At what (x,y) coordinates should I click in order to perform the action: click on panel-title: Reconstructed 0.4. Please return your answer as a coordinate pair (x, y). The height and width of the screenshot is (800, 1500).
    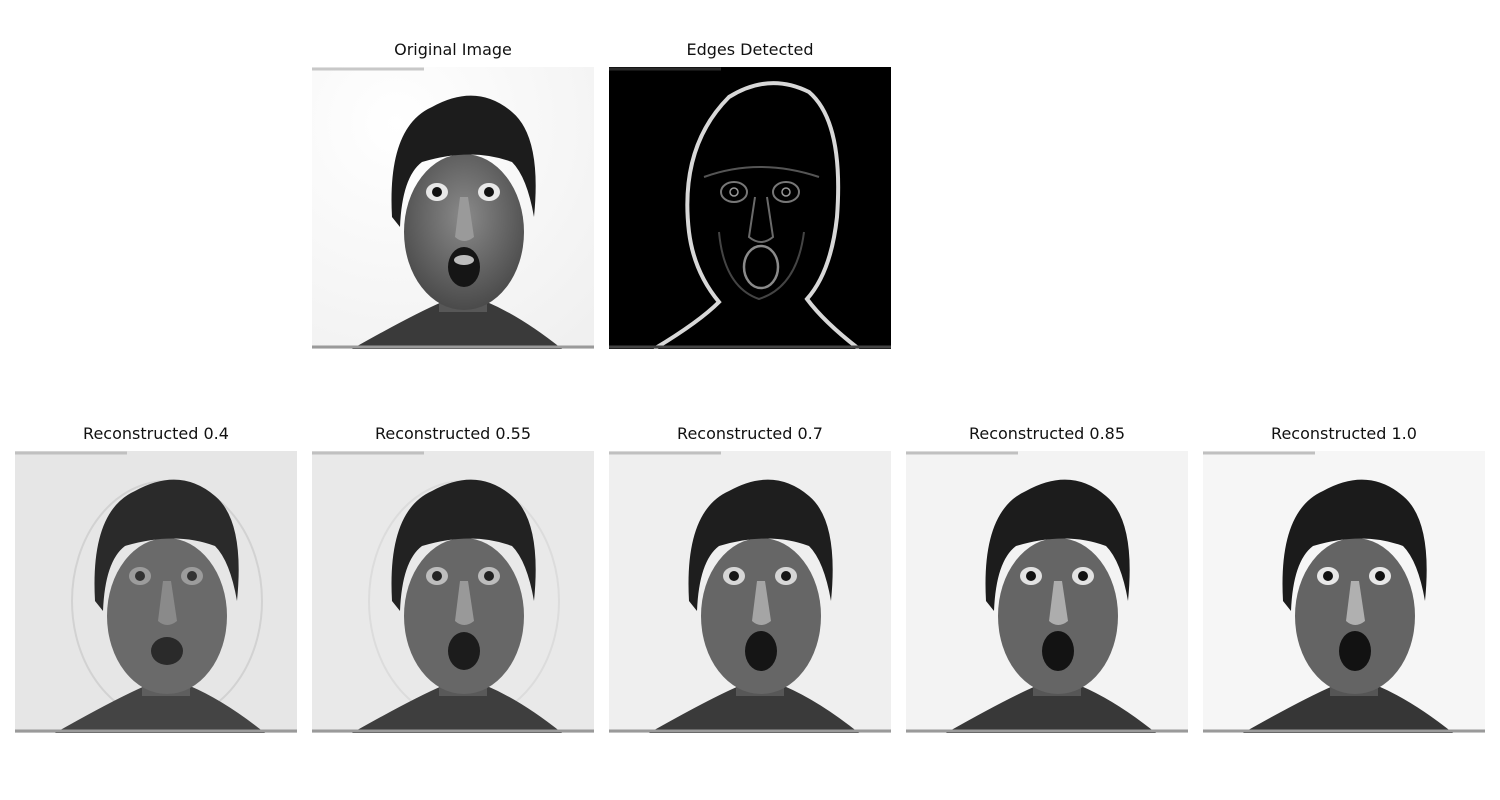
    Looking at the image, I should click on (156, 433).